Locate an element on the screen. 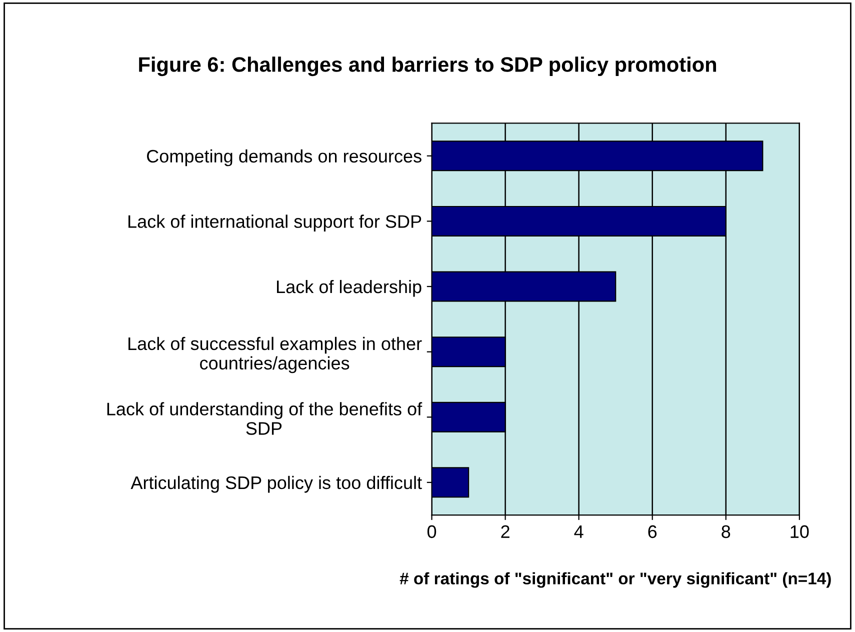 The width and height of the screenshot is (855, 632). x-tick-label: 10 is located at coordinates (799, 531).